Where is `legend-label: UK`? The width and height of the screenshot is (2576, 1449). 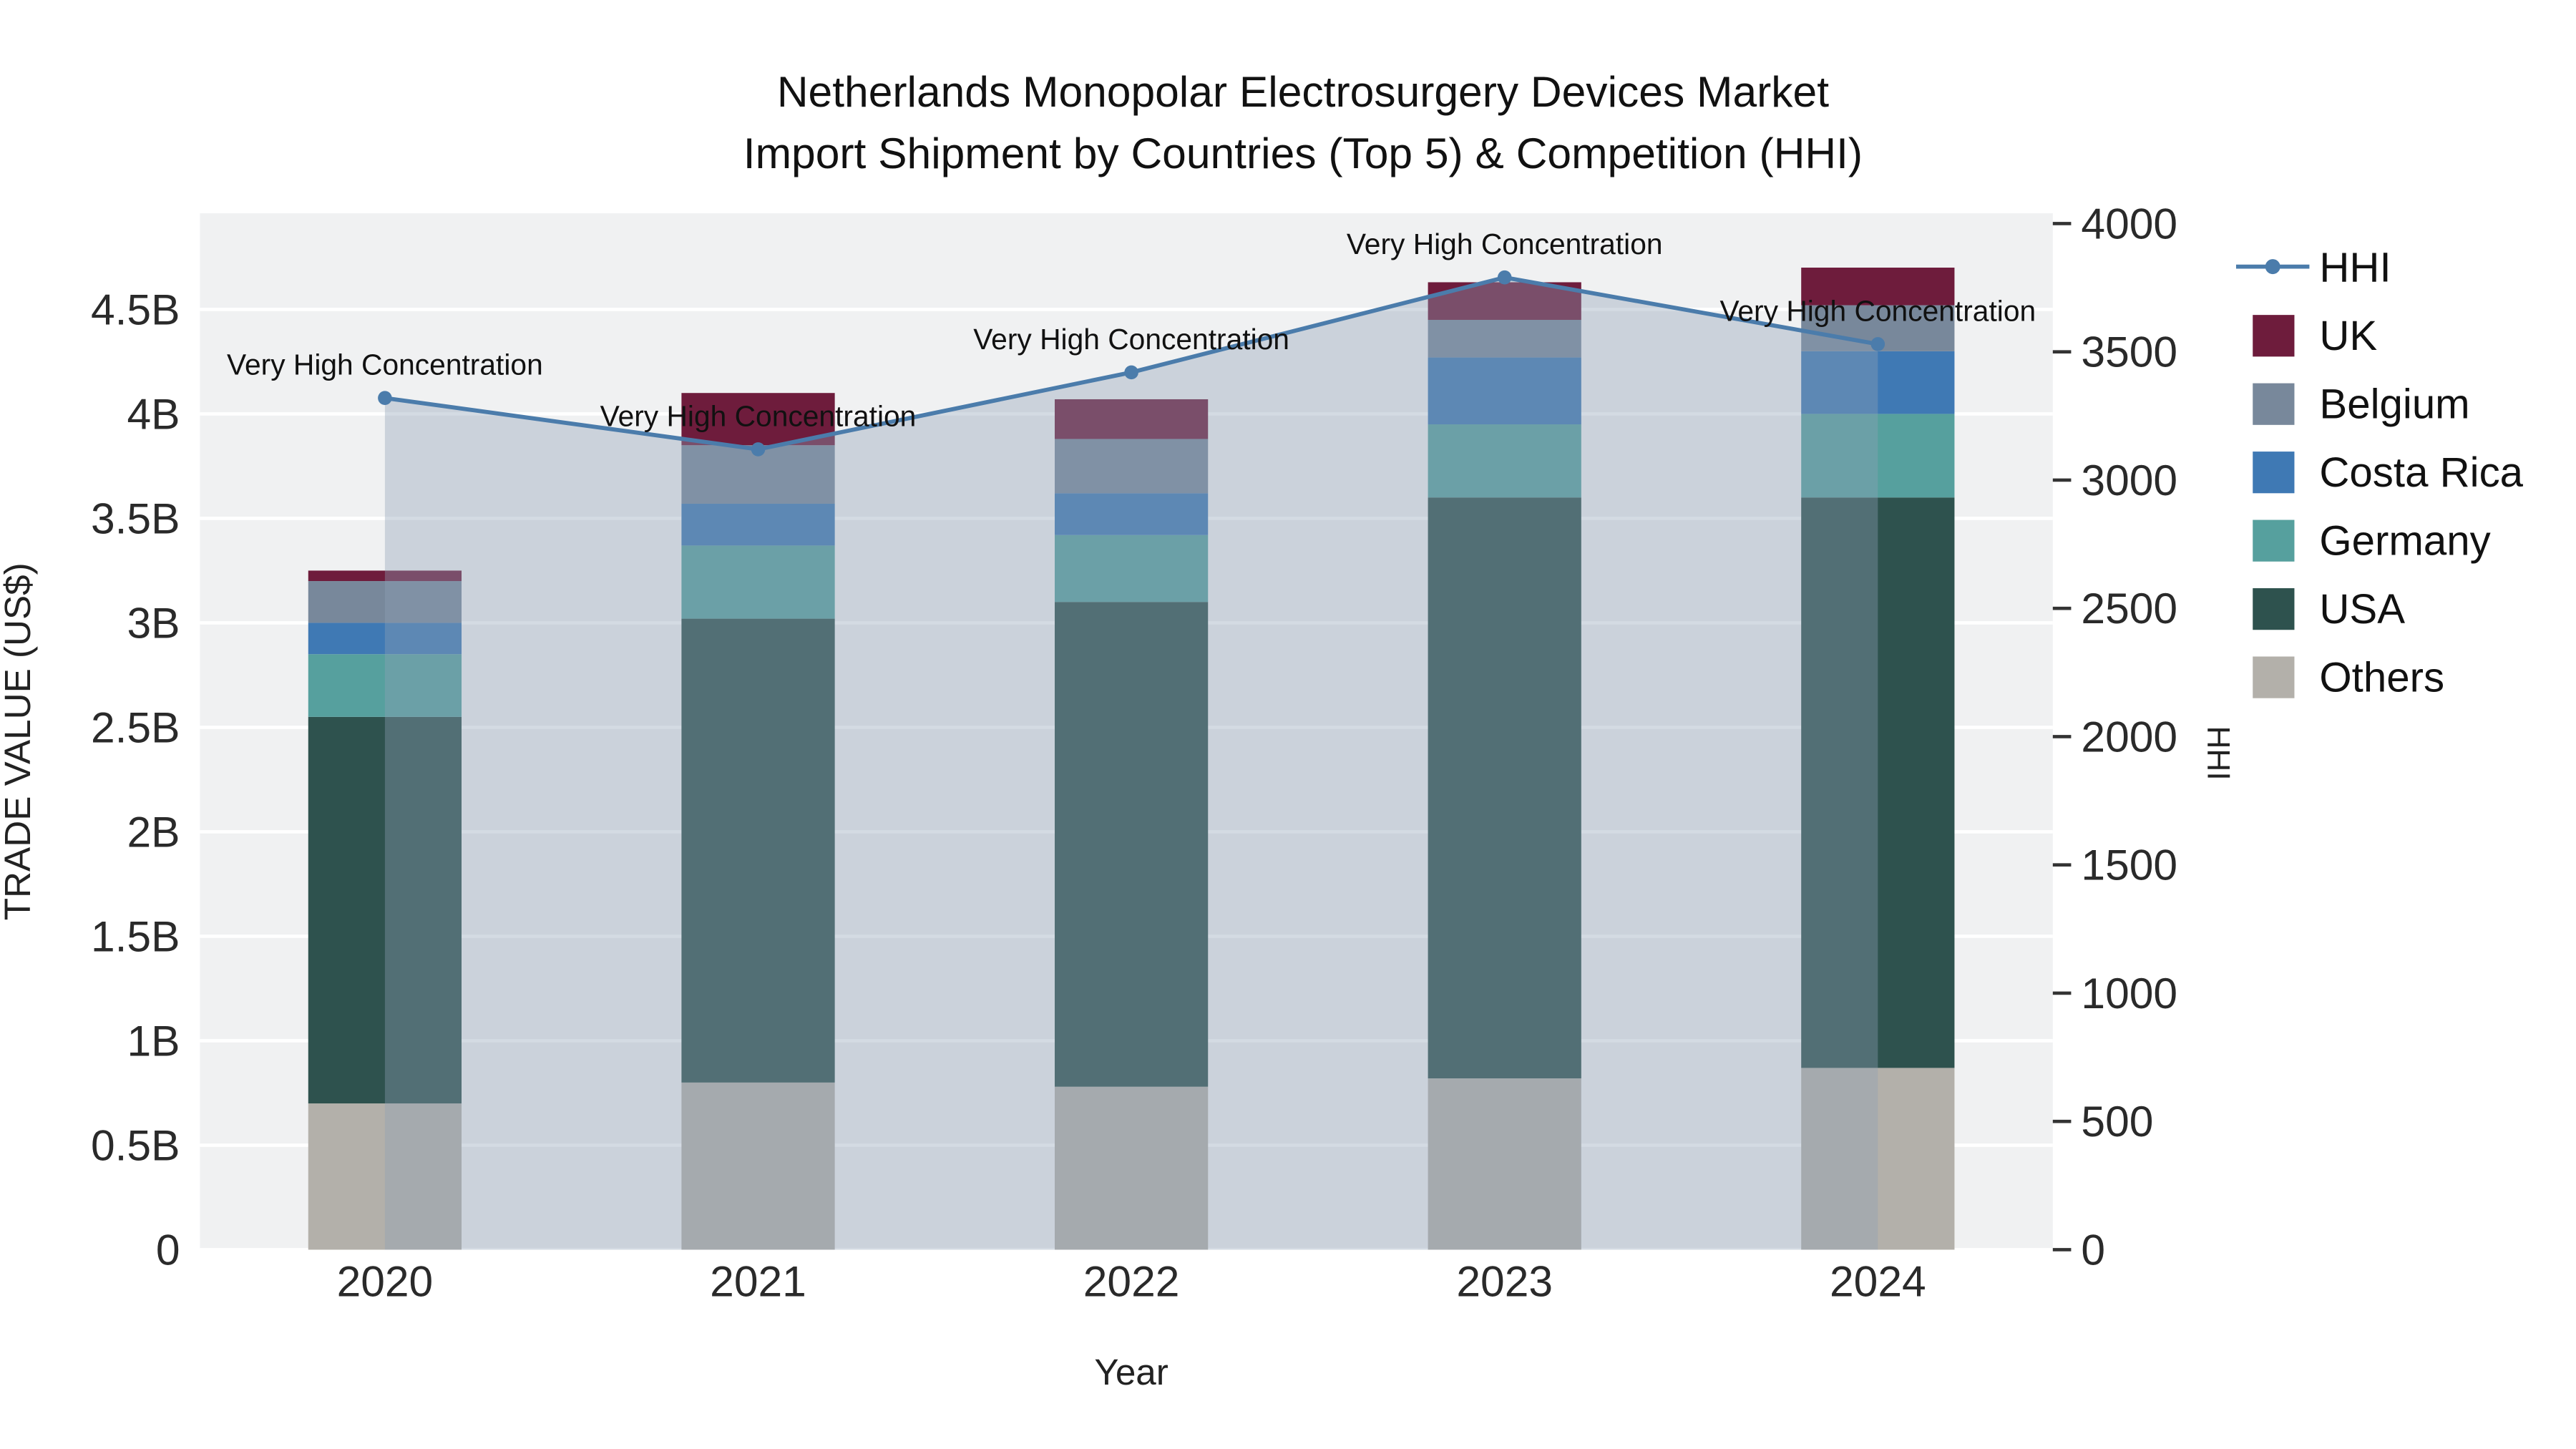 legend-label: UK is located at coordinates (2348, 336).